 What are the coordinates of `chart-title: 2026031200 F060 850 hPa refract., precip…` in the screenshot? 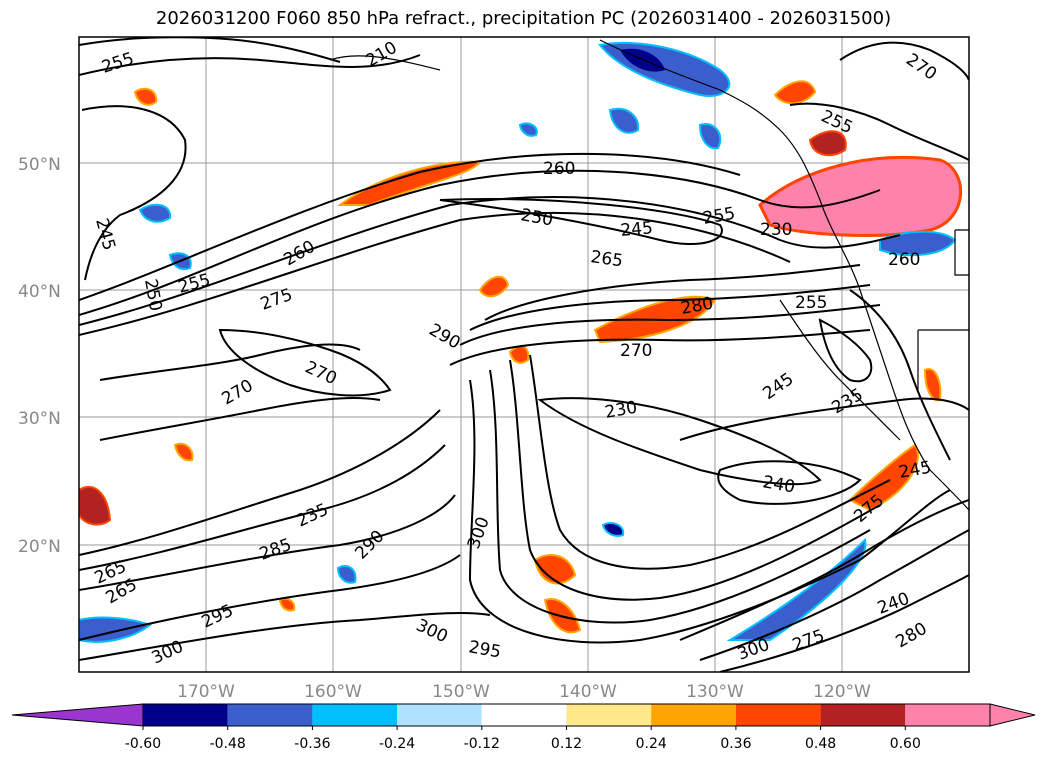 It's located at (523, 18).